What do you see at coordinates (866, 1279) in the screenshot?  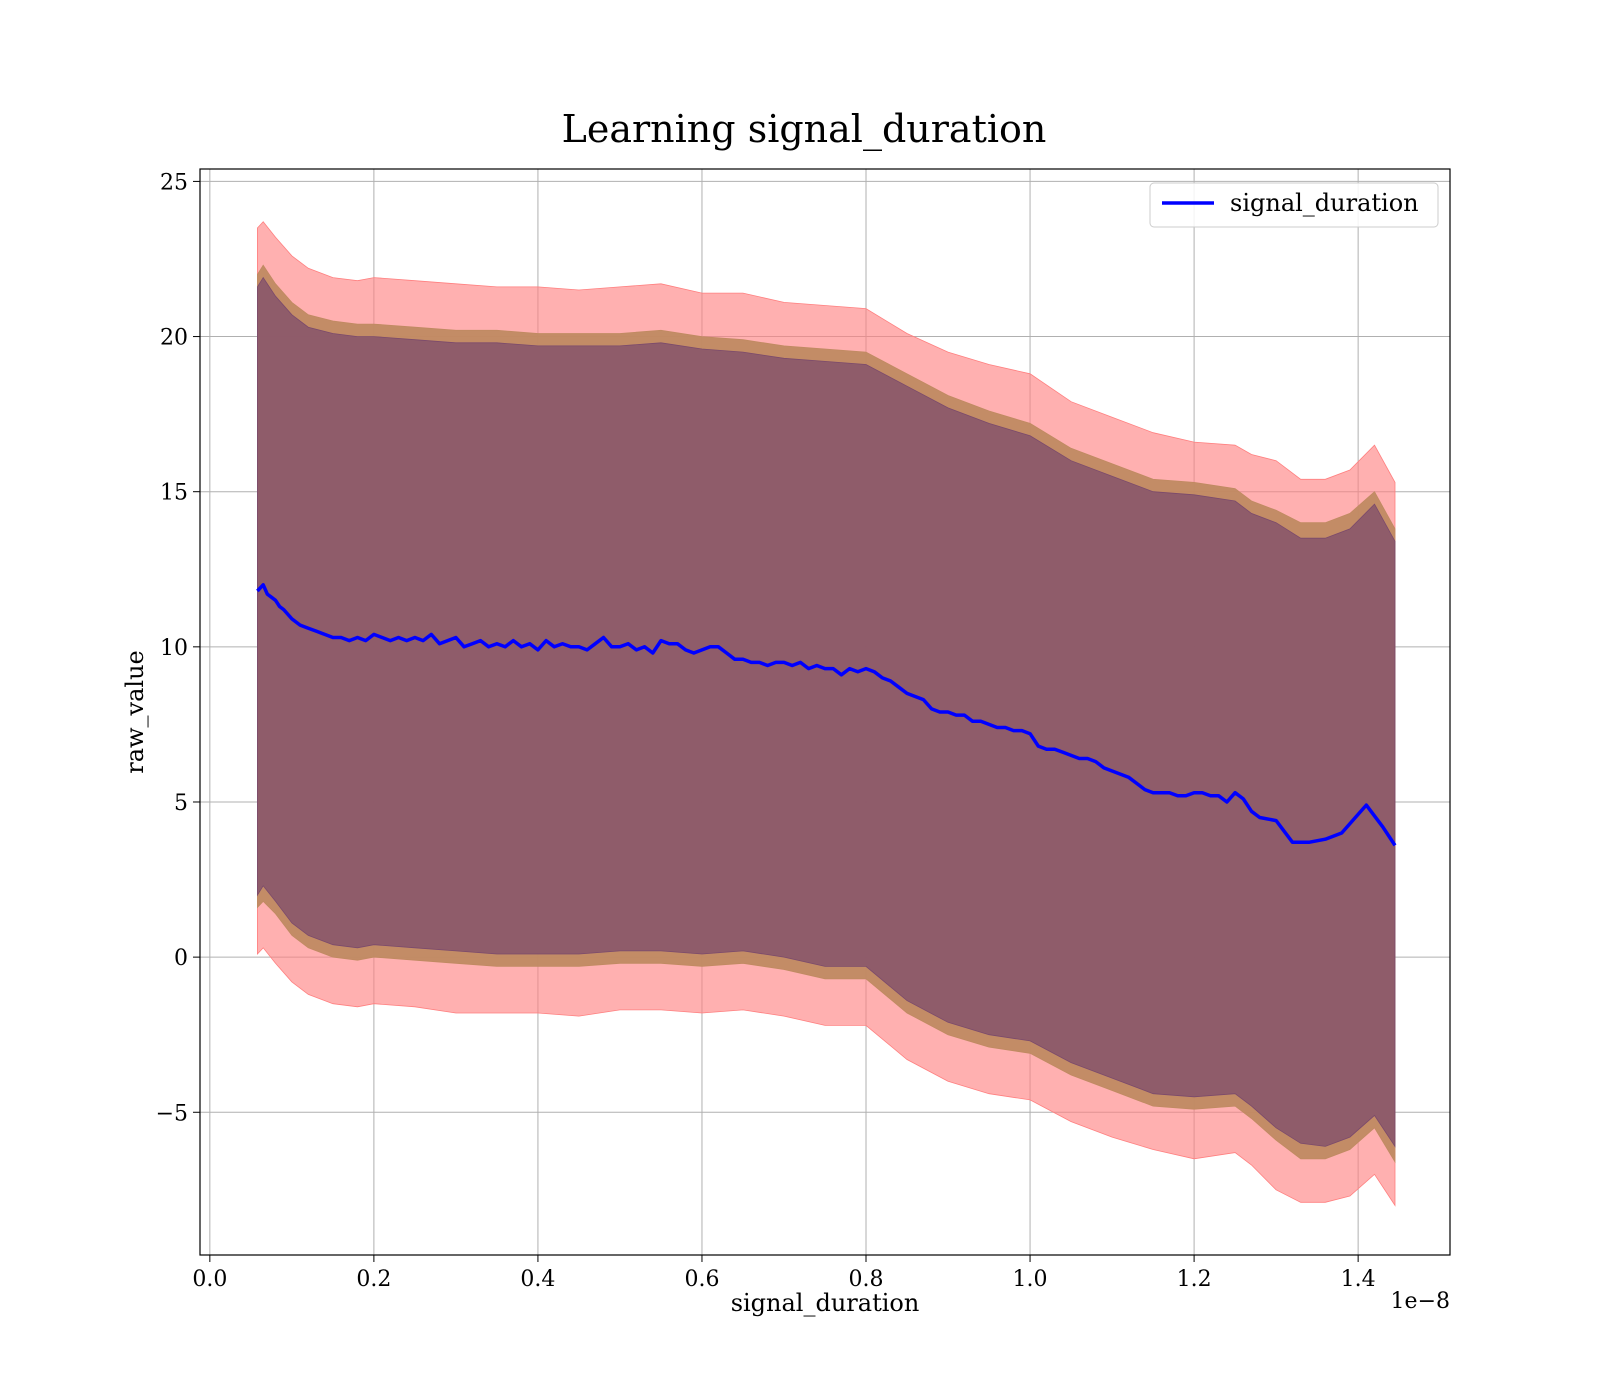 I see `x-tick-label: 0.8` at bounding box center [866, 1279].